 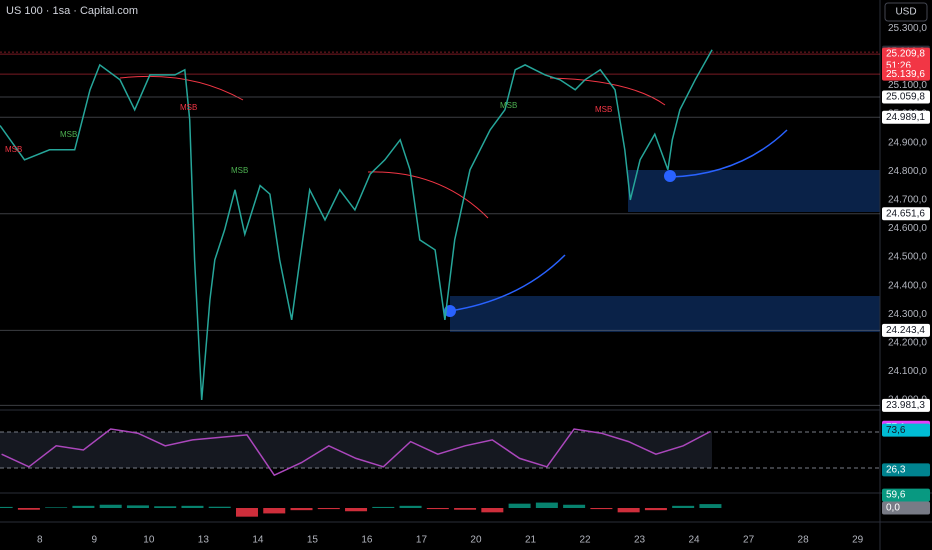 What do you see at coordinates (907, 85) in the screenshot?
I see `y-tick-label: 25.100,0` at bounding box center [907, 85].